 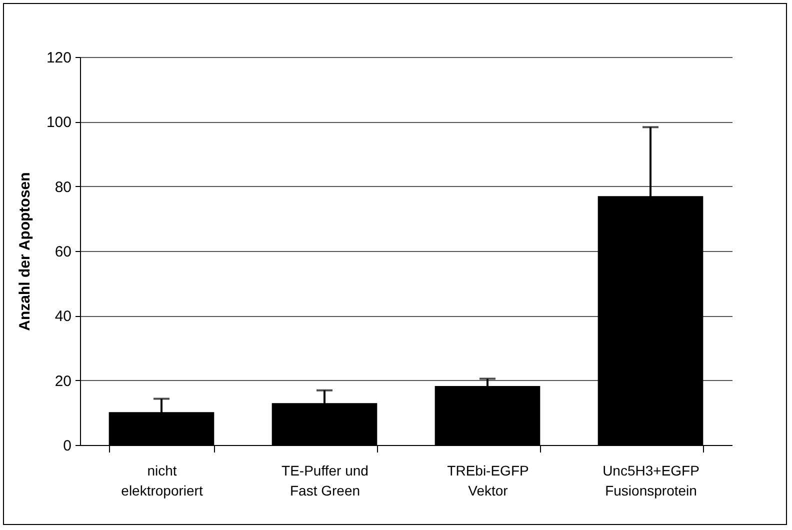 I want to click on x-tick-label: TE-Puffer und Fast Green, so click(x=325, y=480).